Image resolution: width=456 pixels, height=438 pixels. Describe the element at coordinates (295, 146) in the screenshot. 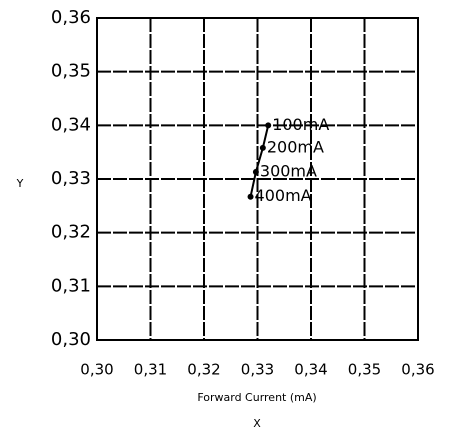

I see `point-label: 200mA` at that location.